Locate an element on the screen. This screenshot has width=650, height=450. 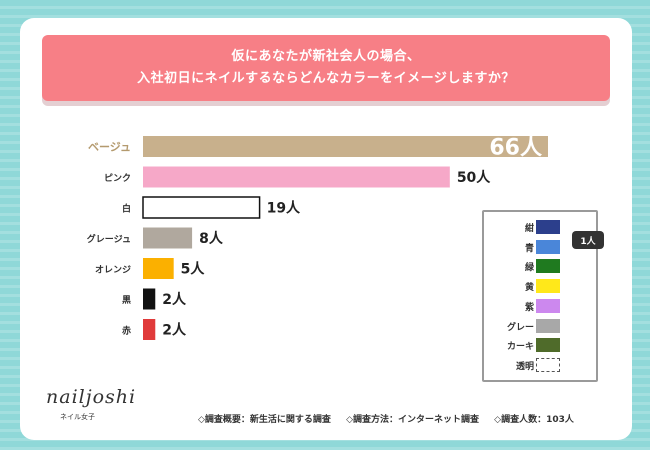
legend-unit-badge: 1人 is located at coordinates (588, 240).